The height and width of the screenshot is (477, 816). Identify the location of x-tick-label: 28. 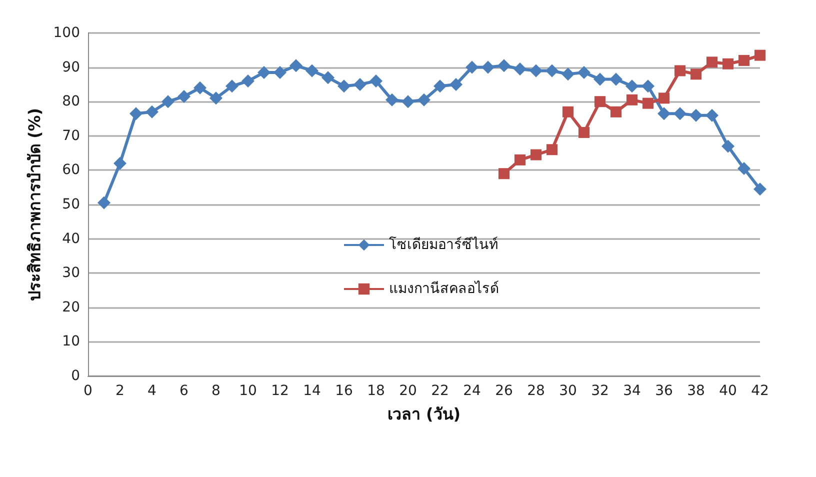
(536, 391).